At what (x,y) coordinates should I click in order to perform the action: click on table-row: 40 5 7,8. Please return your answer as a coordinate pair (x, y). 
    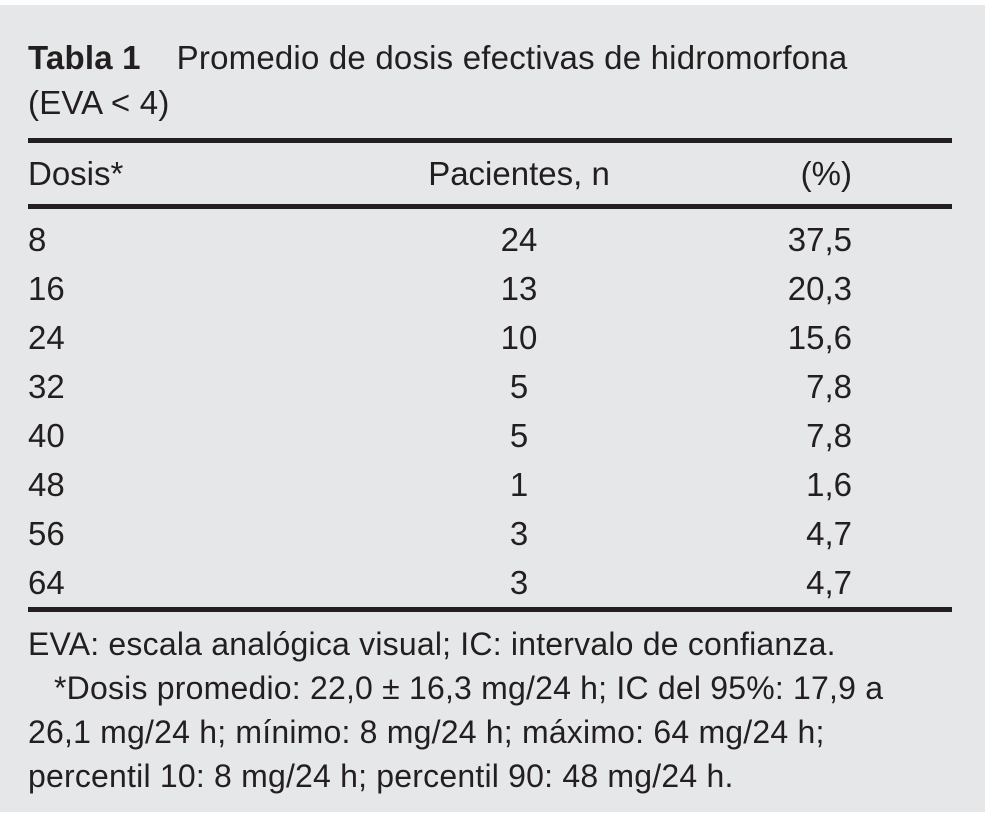
    Looking at the image, I should click on (490, 435).